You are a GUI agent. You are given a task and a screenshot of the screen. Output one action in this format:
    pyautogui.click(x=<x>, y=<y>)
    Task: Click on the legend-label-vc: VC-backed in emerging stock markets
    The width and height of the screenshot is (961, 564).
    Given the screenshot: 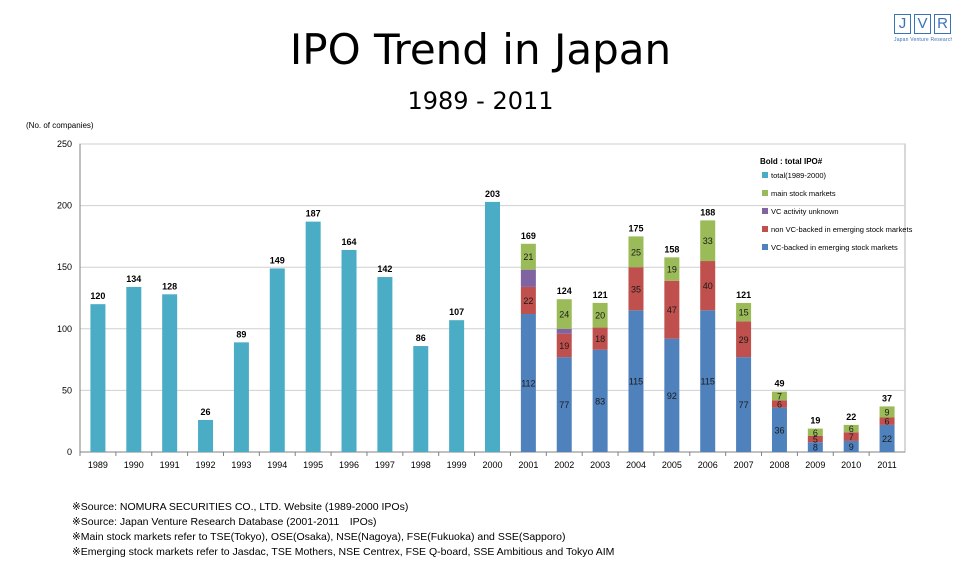 What is the action you would take?
    pyautogui.click(x=834, y=247)
    